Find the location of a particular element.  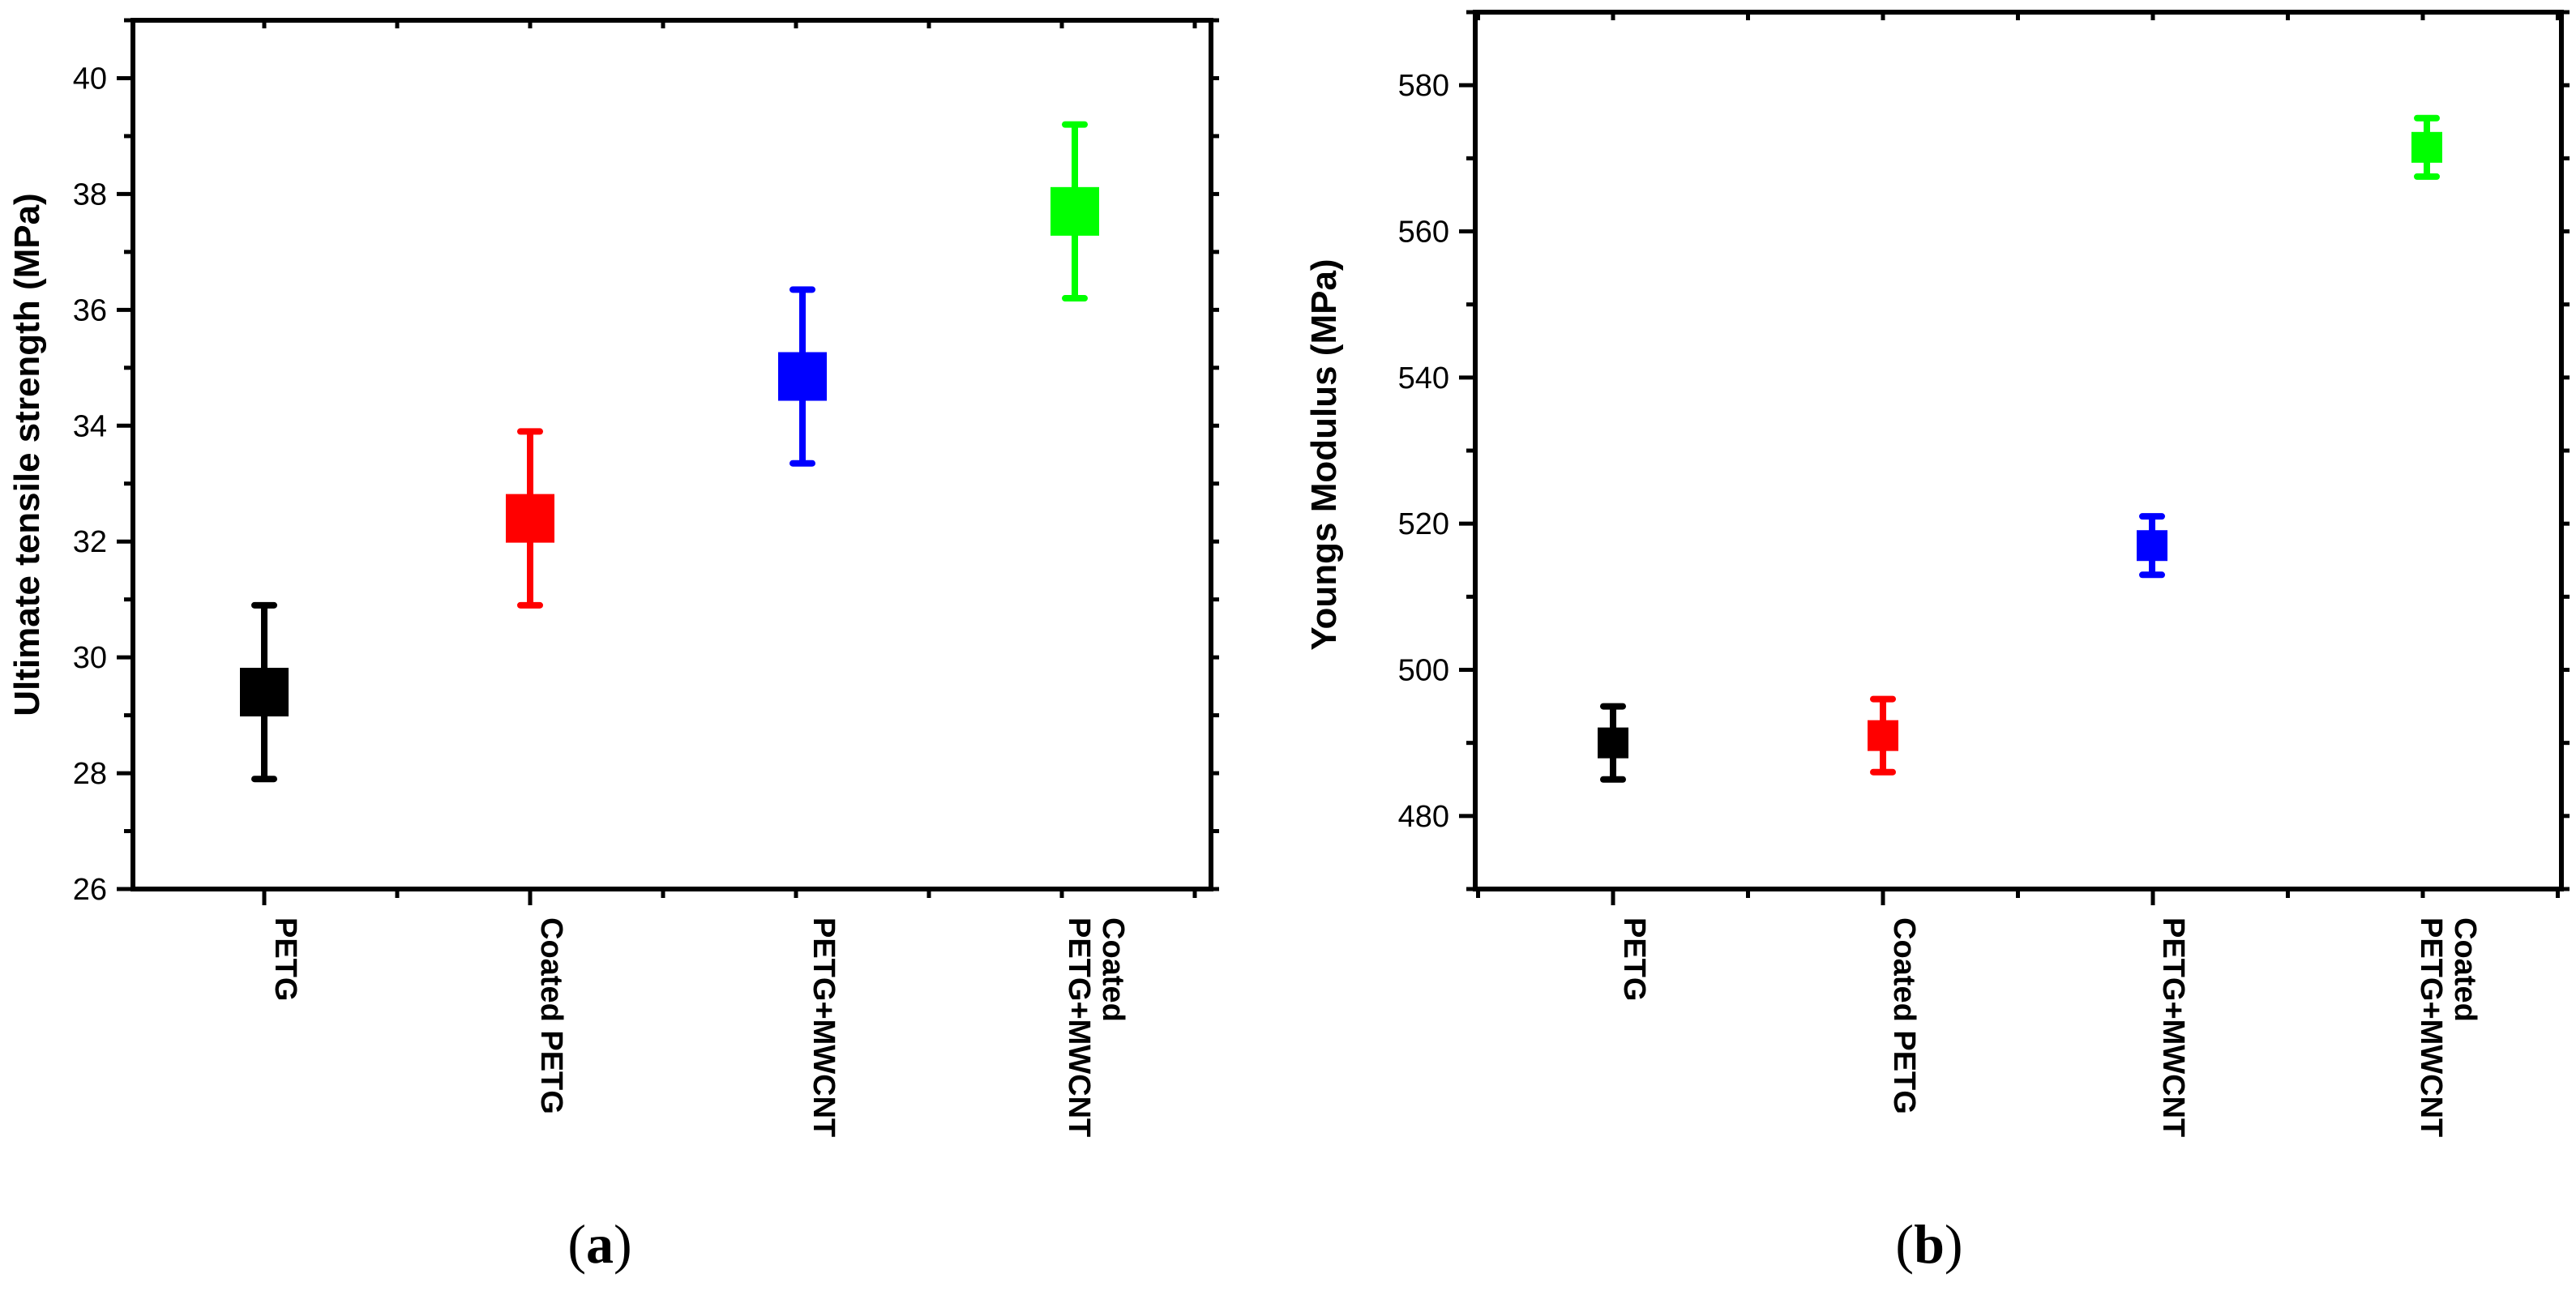

panel-label-a-letter: a is located at coordinates (600, 1244).